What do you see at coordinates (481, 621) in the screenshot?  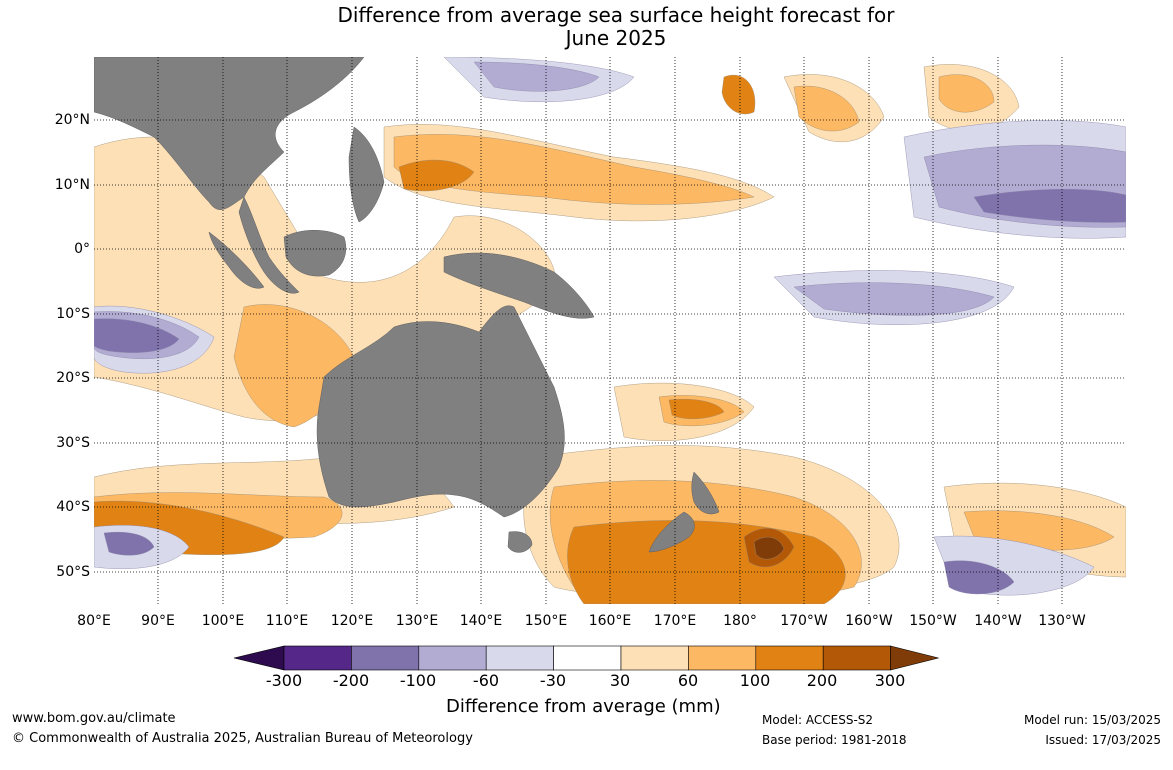 I see `lon-tick-140e: 140°E` at bounding box center [481, 621].